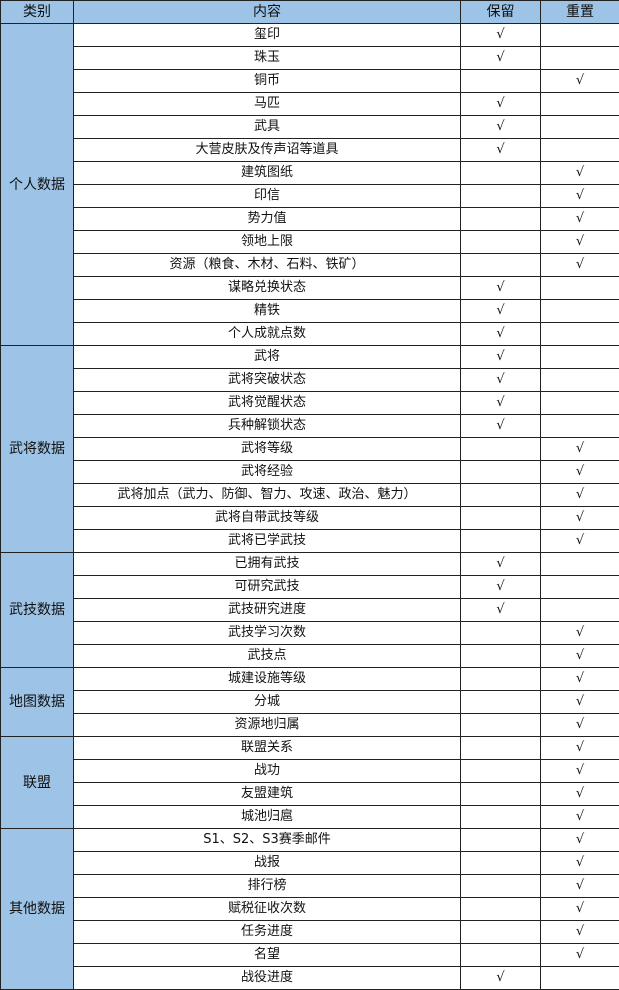 The image size is (619, 990). I want to click on content-cell: 个人成就点数, so click(267, 334).